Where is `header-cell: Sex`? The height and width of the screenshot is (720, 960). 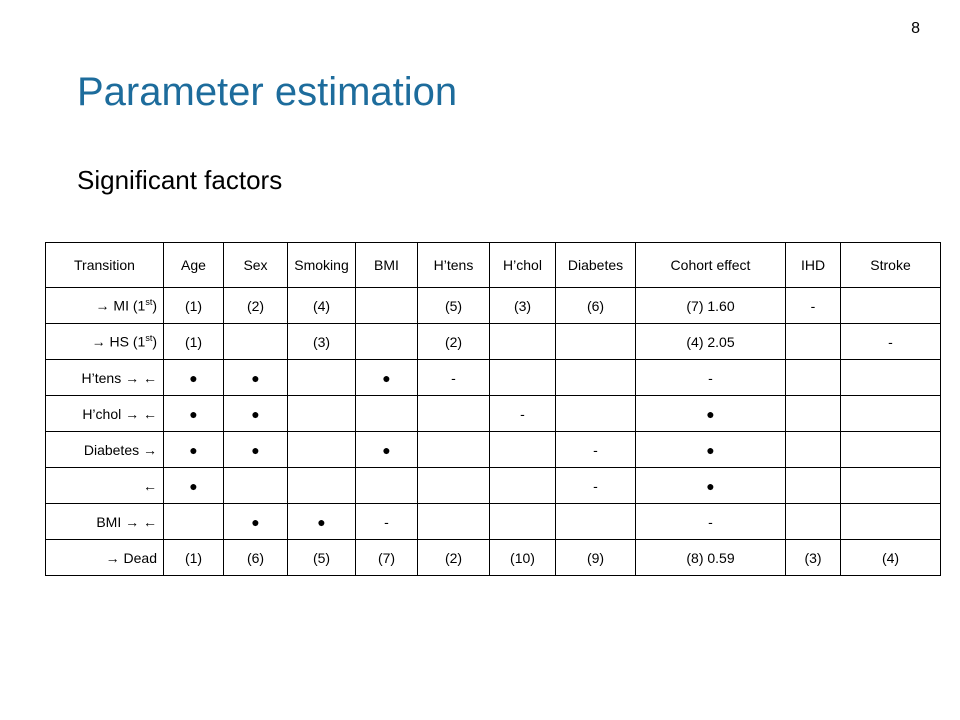 header-cell: Sex is located at coordinates (255, 265).